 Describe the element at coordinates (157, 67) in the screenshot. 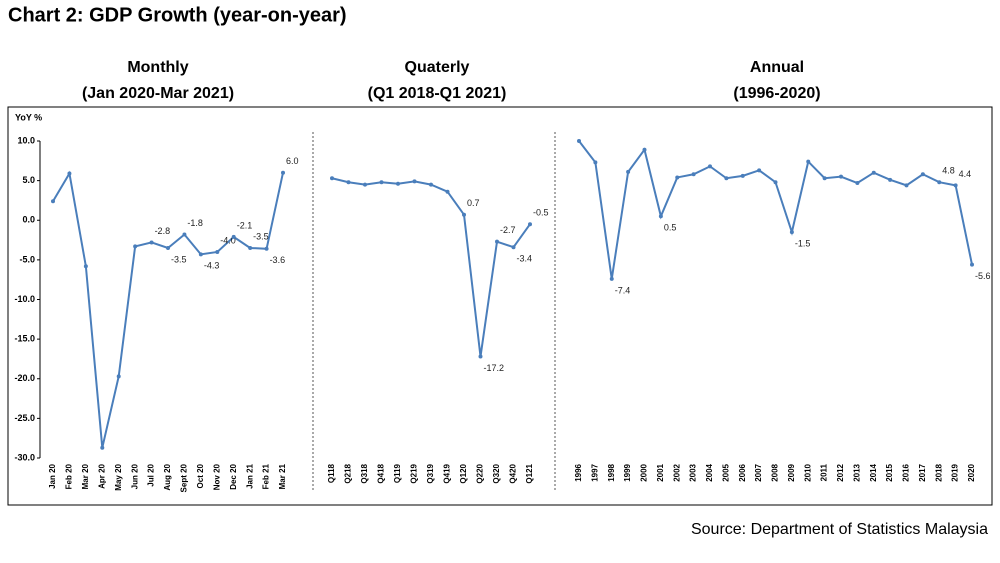

I see `panel-title: Monthly` at that location.